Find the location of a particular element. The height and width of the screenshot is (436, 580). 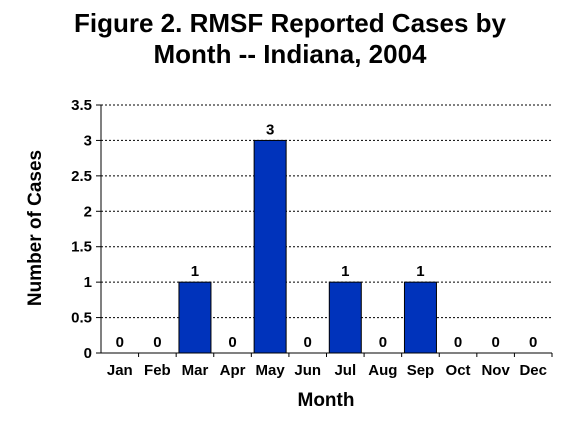

chart-title-line1: Figure 2. RMSF Reported Cases by is located at coordinates (290, 23).